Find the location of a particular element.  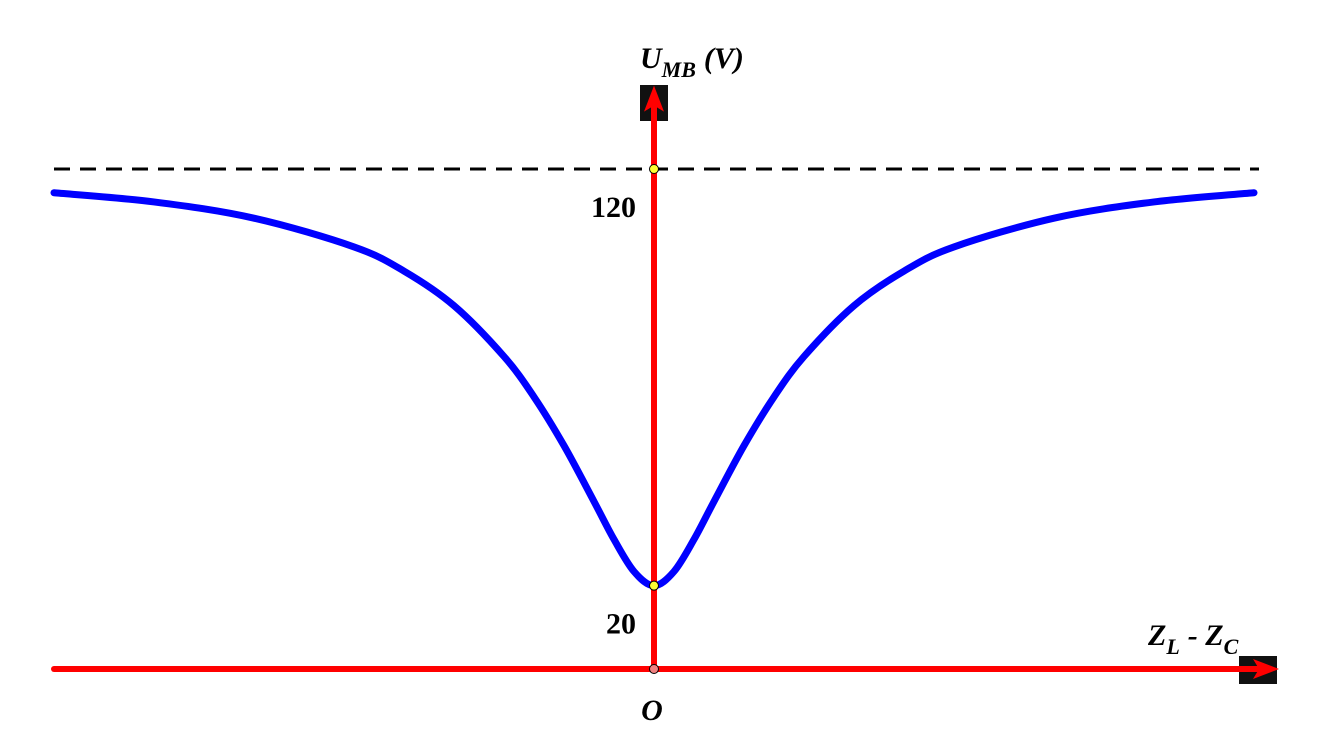

y-tick-label: 20 is located at coordinates (621, 624).